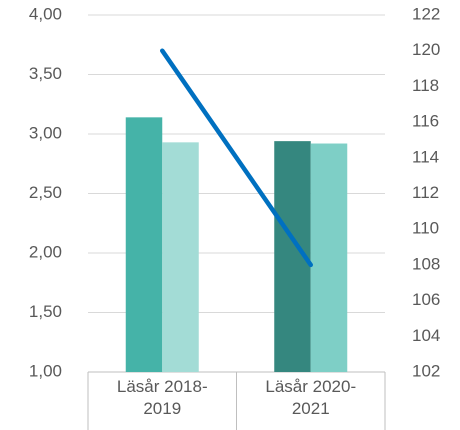 The width and height of the screenshot is (460, 430). Describe the element at coordinates (311, 397) in the screenshot. I see `x-tick-label: Läsår 2020-2021` at that location.